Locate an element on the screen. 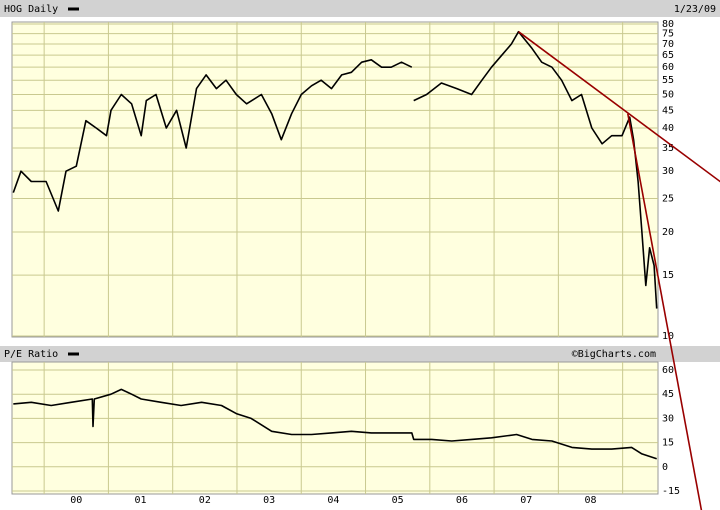  x-tick-label: 05 is located at coordinates (398, 500).